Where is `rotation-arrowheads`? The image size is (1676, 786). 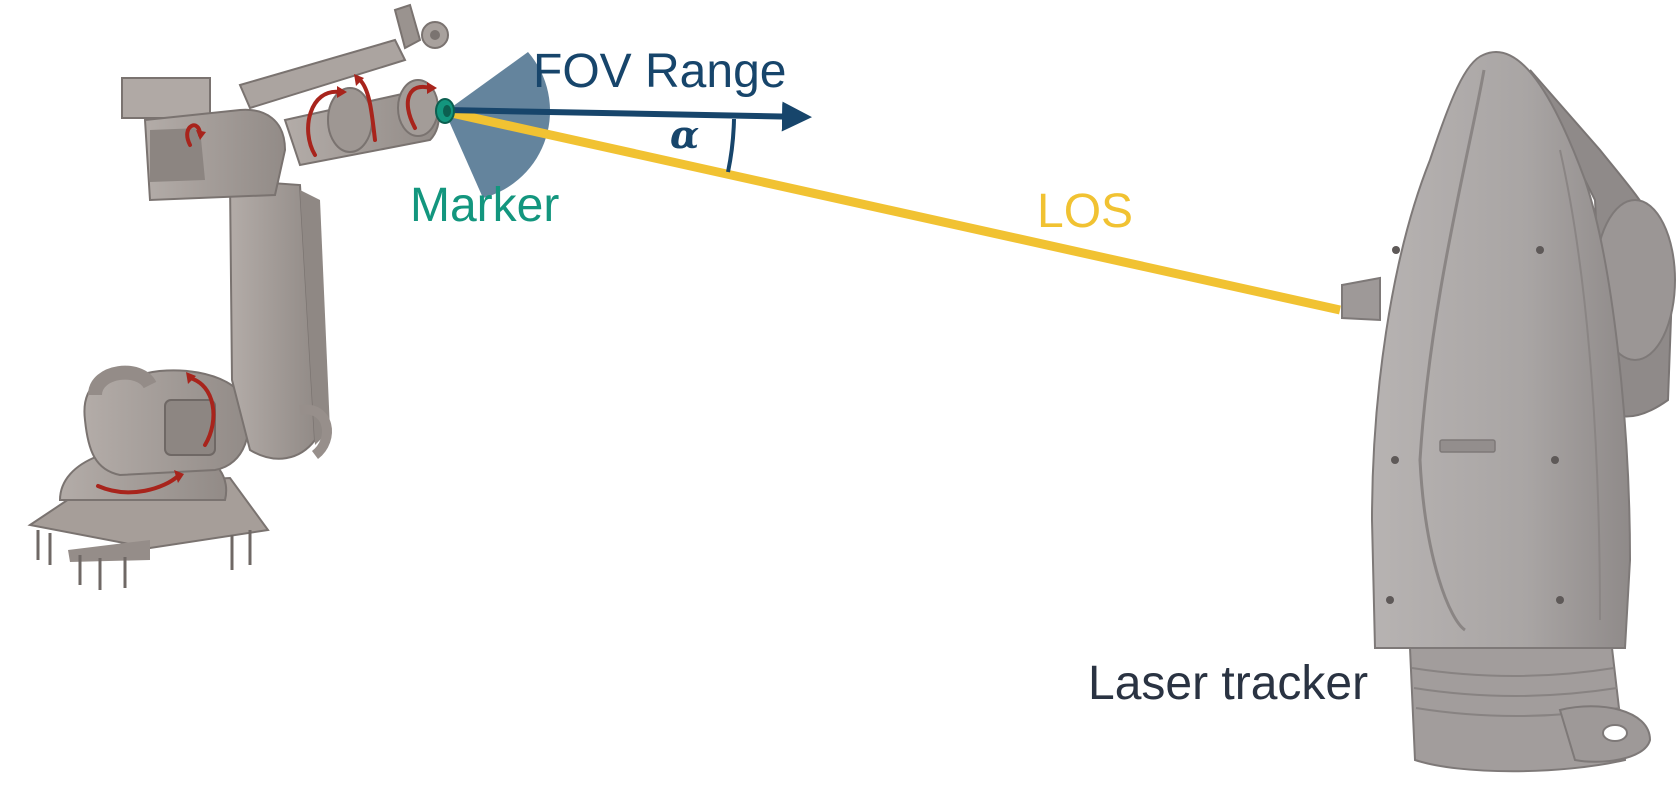
rotation-arrowheads is located at coordinates (305, 278).